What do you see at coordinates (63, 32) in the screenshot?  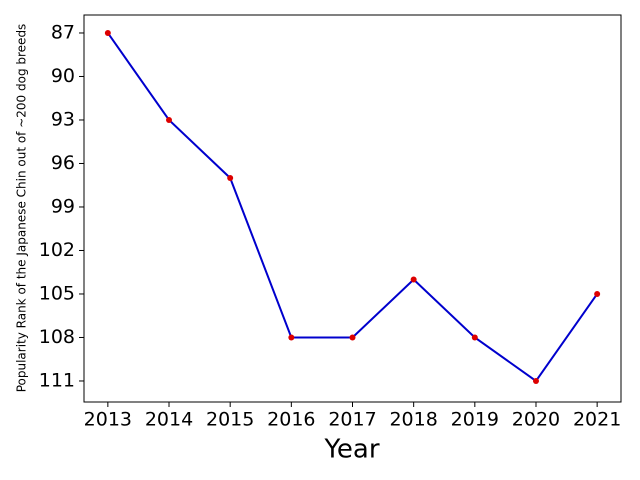 I see `y-tick-label: 87` at bounding box center [63, 32].